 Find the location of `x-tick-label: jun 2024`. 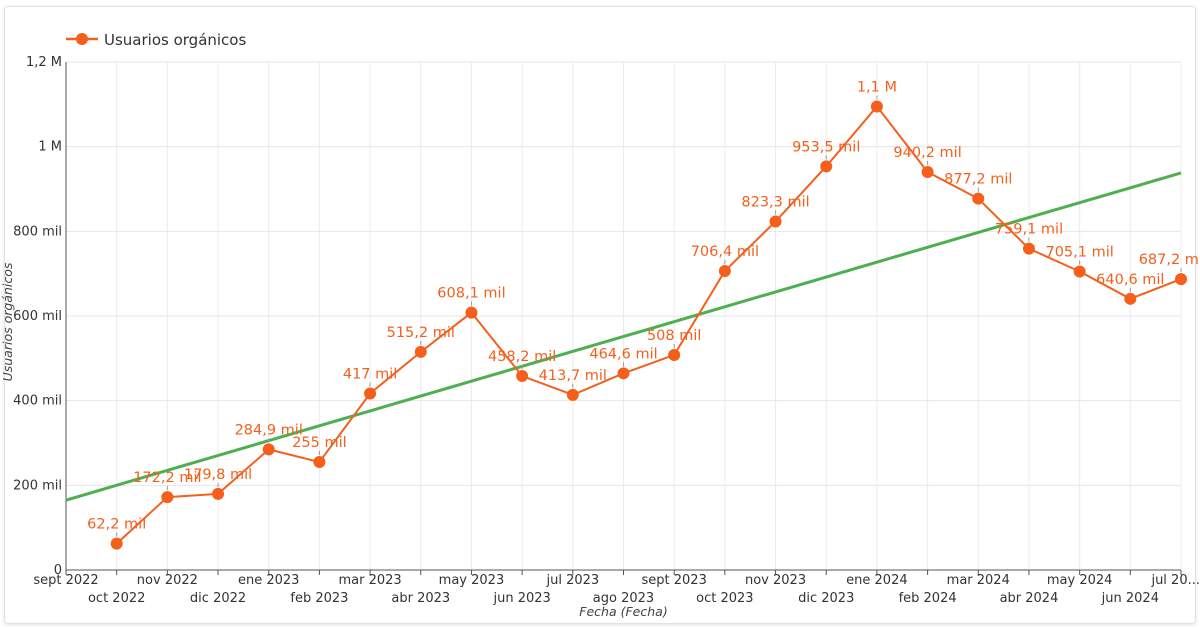

x-tick-label: jun 2024 is located at coordinates (1130, 598).